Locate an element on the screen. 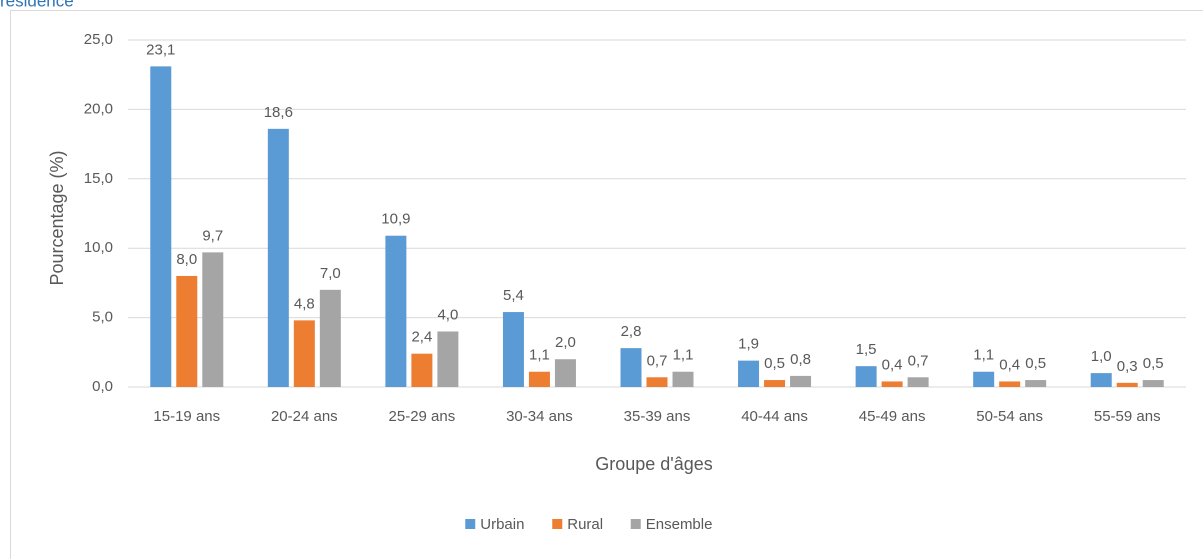  data-label: 1,0 is located at coordinates (1101, 356).